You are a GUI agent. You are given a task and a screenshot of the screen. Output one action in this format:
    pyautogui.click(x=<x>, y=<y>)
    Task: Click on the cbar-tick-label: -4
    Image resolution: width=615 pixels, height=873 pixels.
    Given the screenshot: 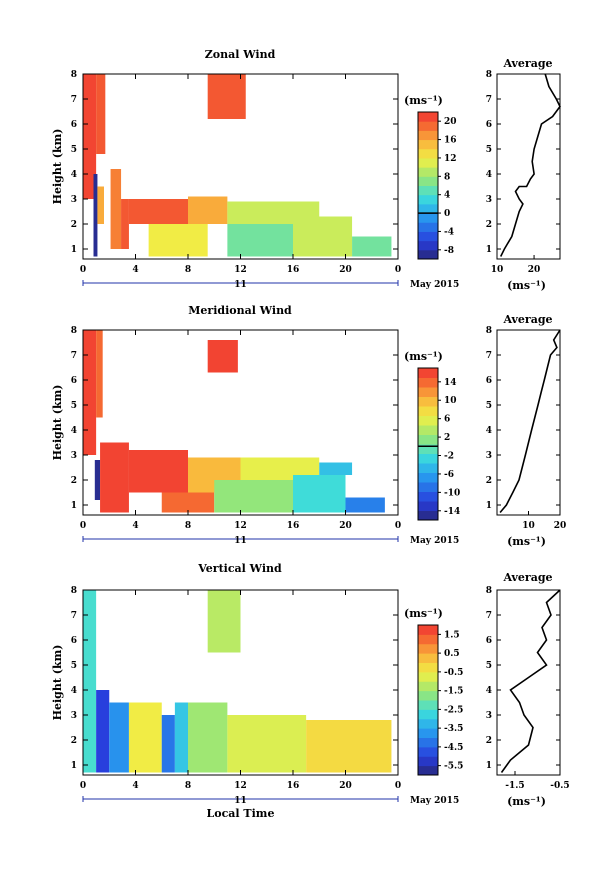 What is the action you would take?
    pyautogui.click(x=449, y=232)
    